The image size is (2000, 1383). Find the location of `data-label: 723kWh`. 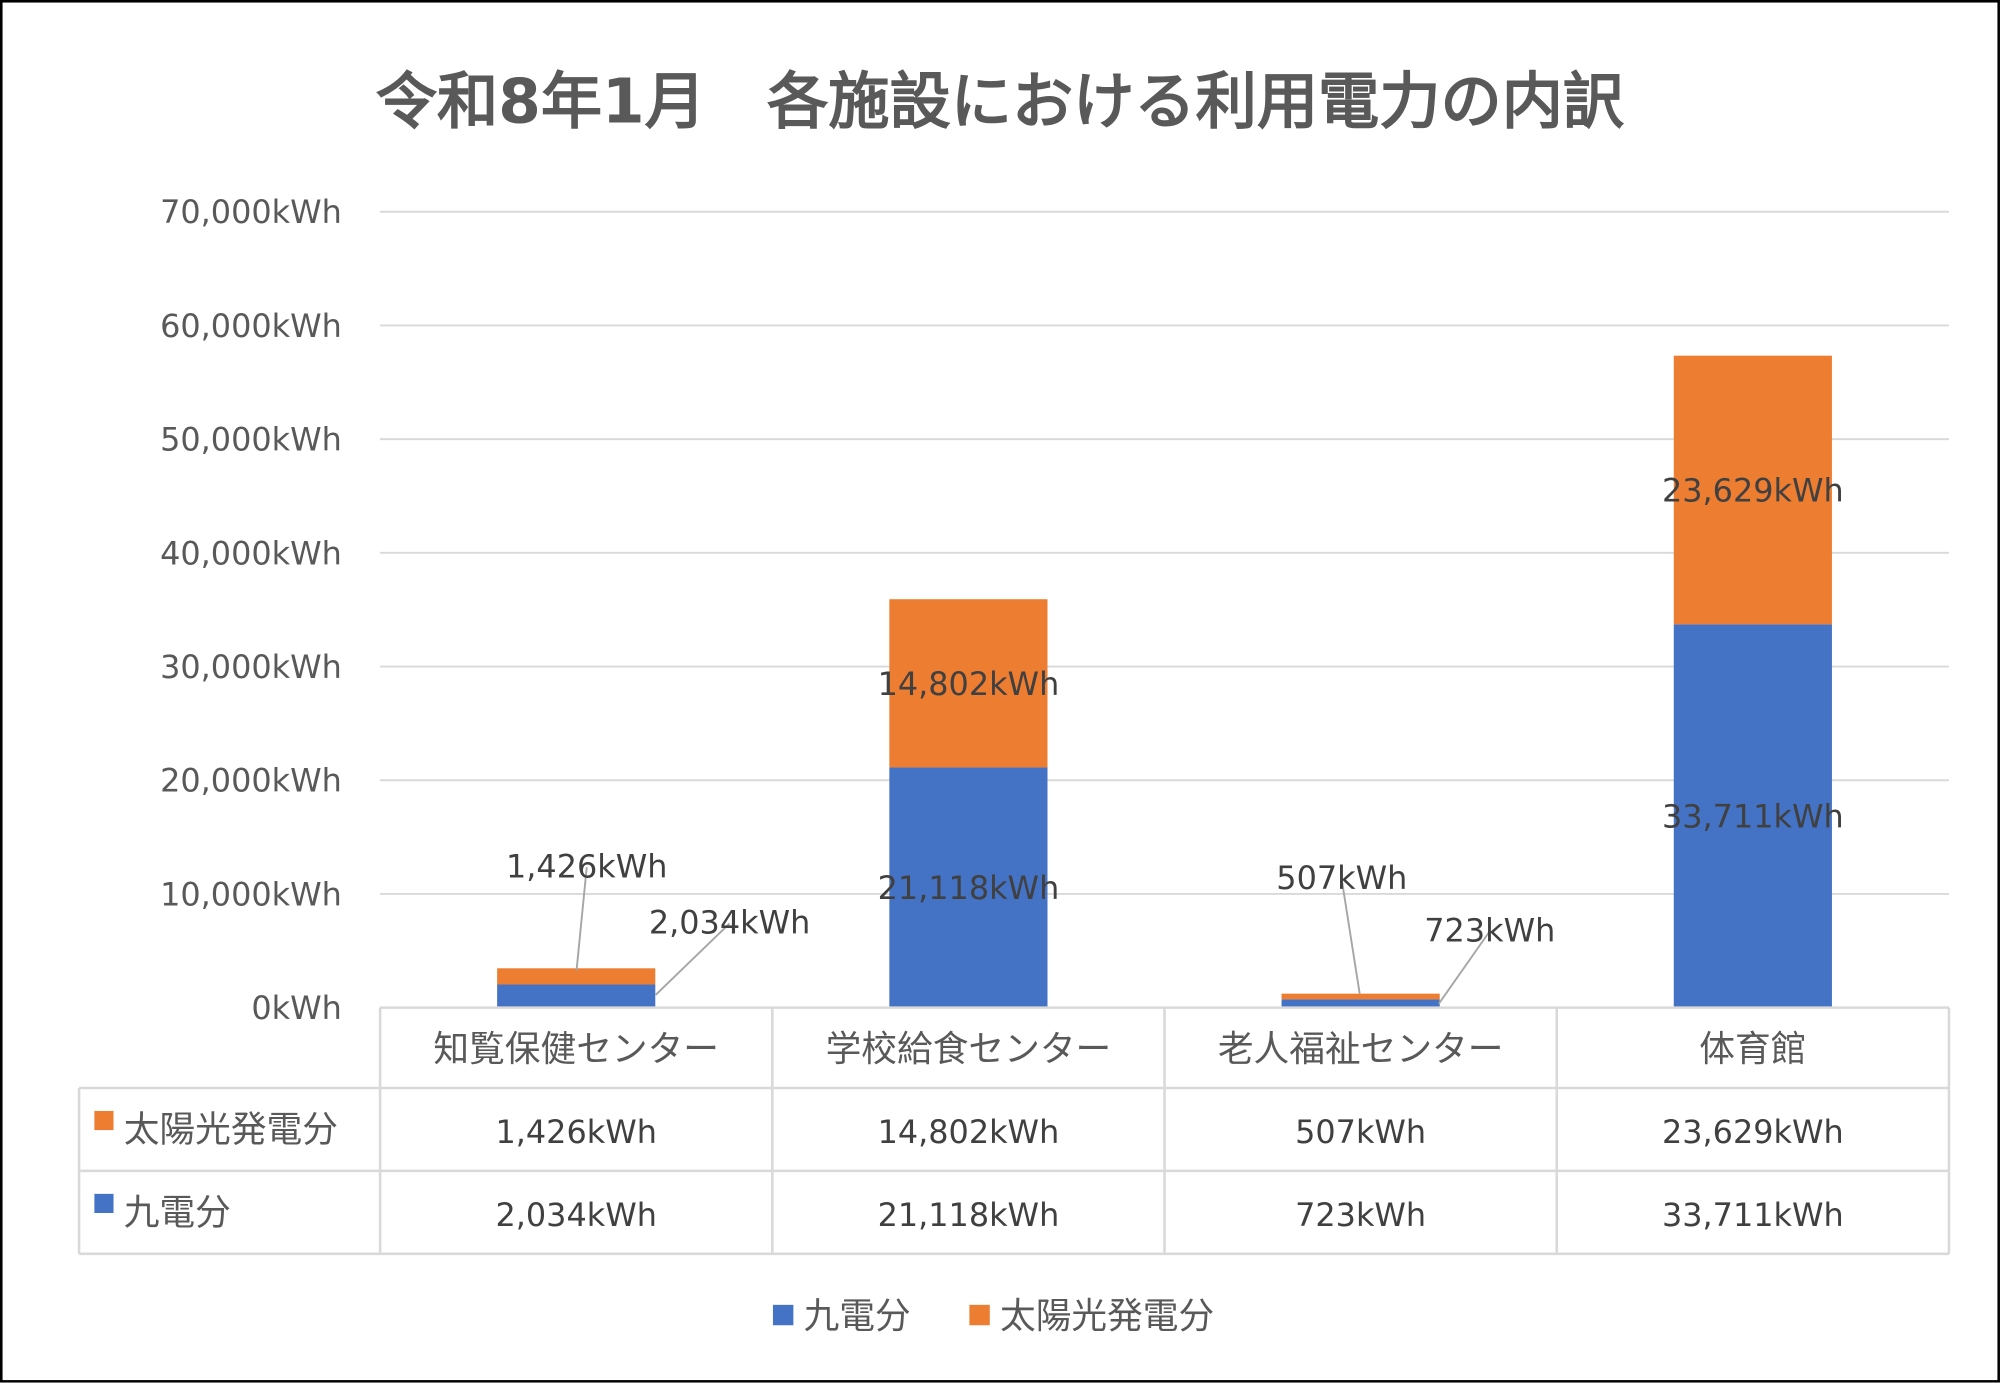

data-label: 723kWh is located at coordinates (1489, 930).